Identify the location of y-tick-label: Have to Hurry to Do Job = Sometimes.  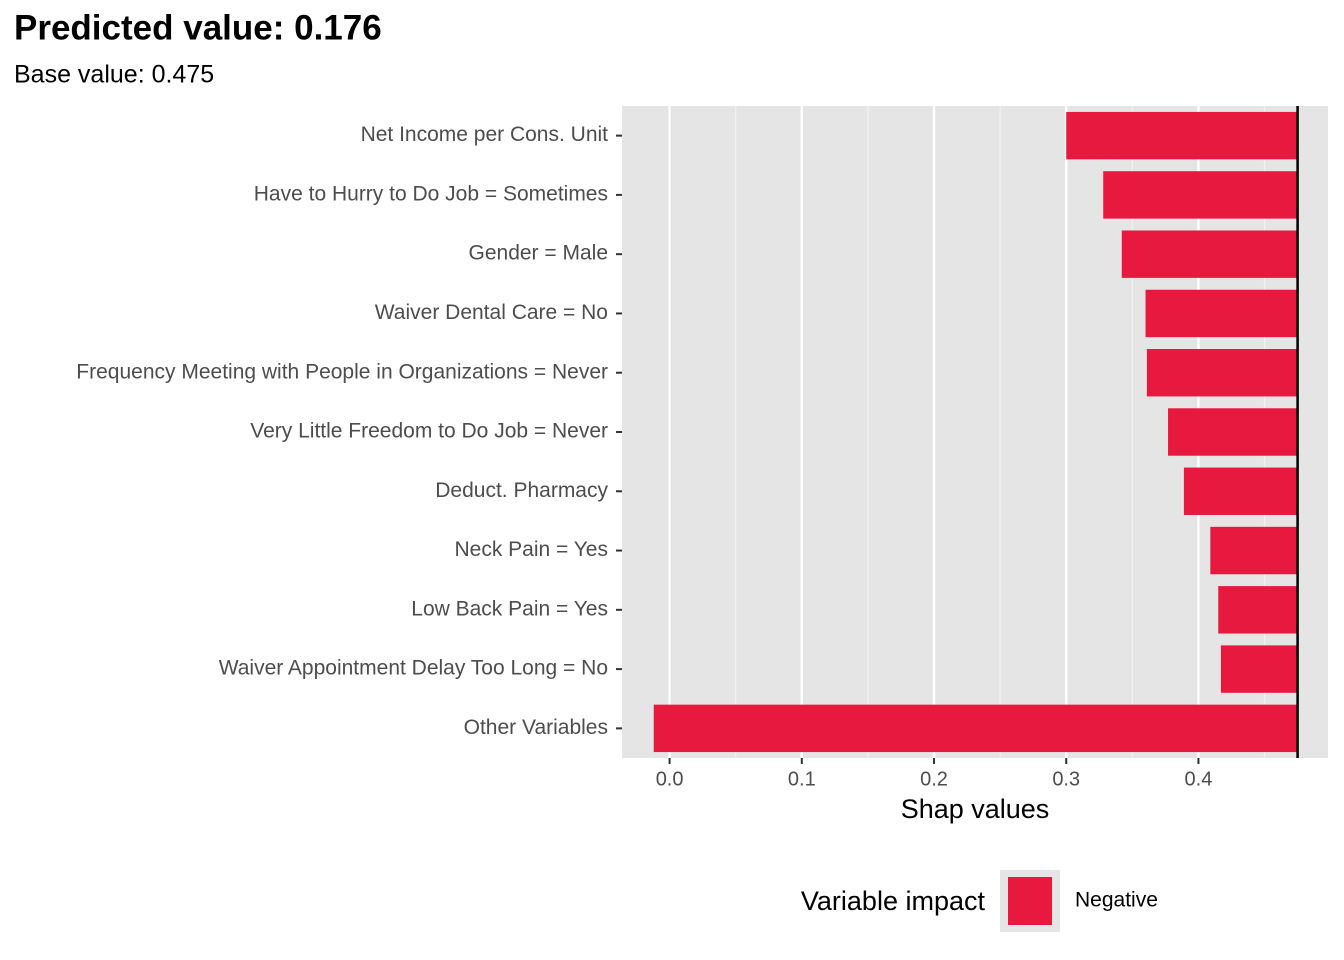
(431, 193).